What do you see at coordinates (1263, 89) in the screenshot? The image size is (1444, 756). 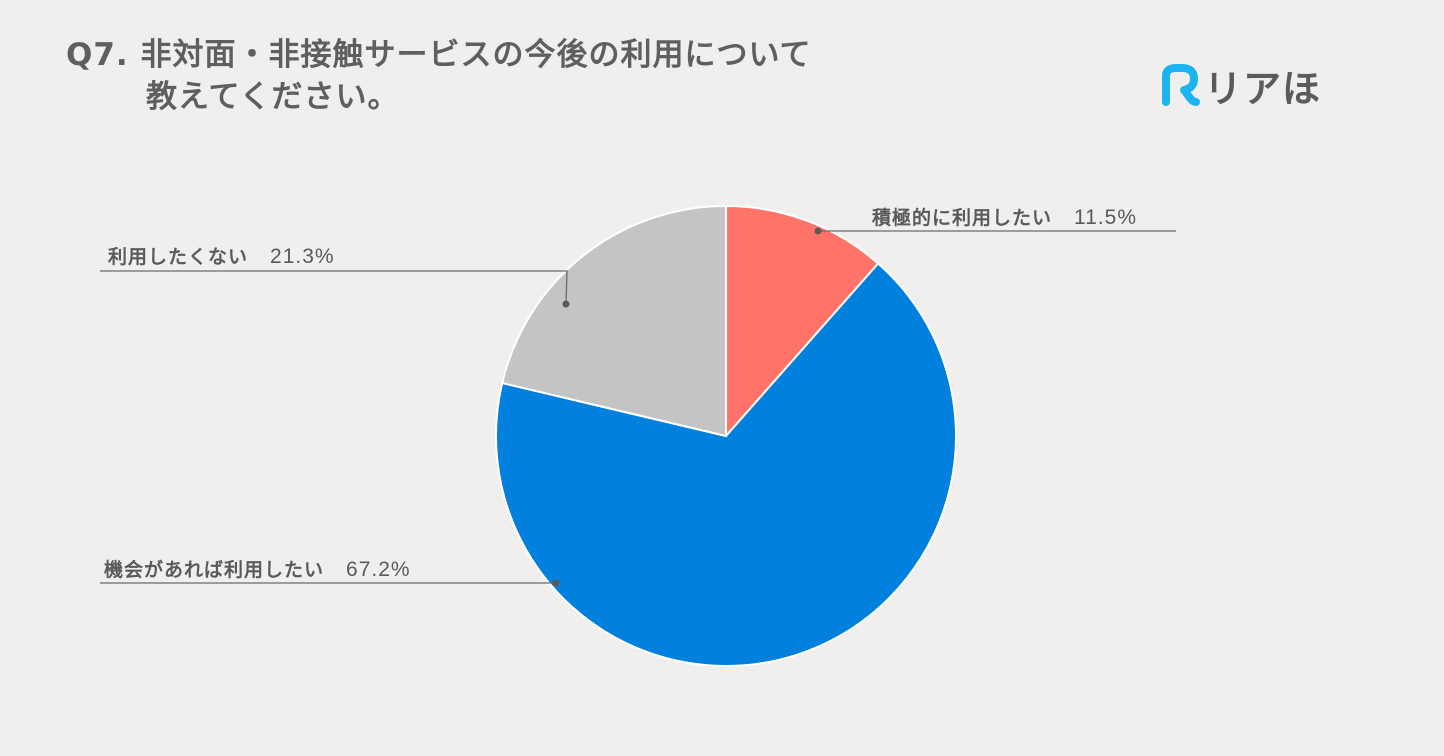 I see `brand-name: リアほ` at bounding box center [1263, 89].